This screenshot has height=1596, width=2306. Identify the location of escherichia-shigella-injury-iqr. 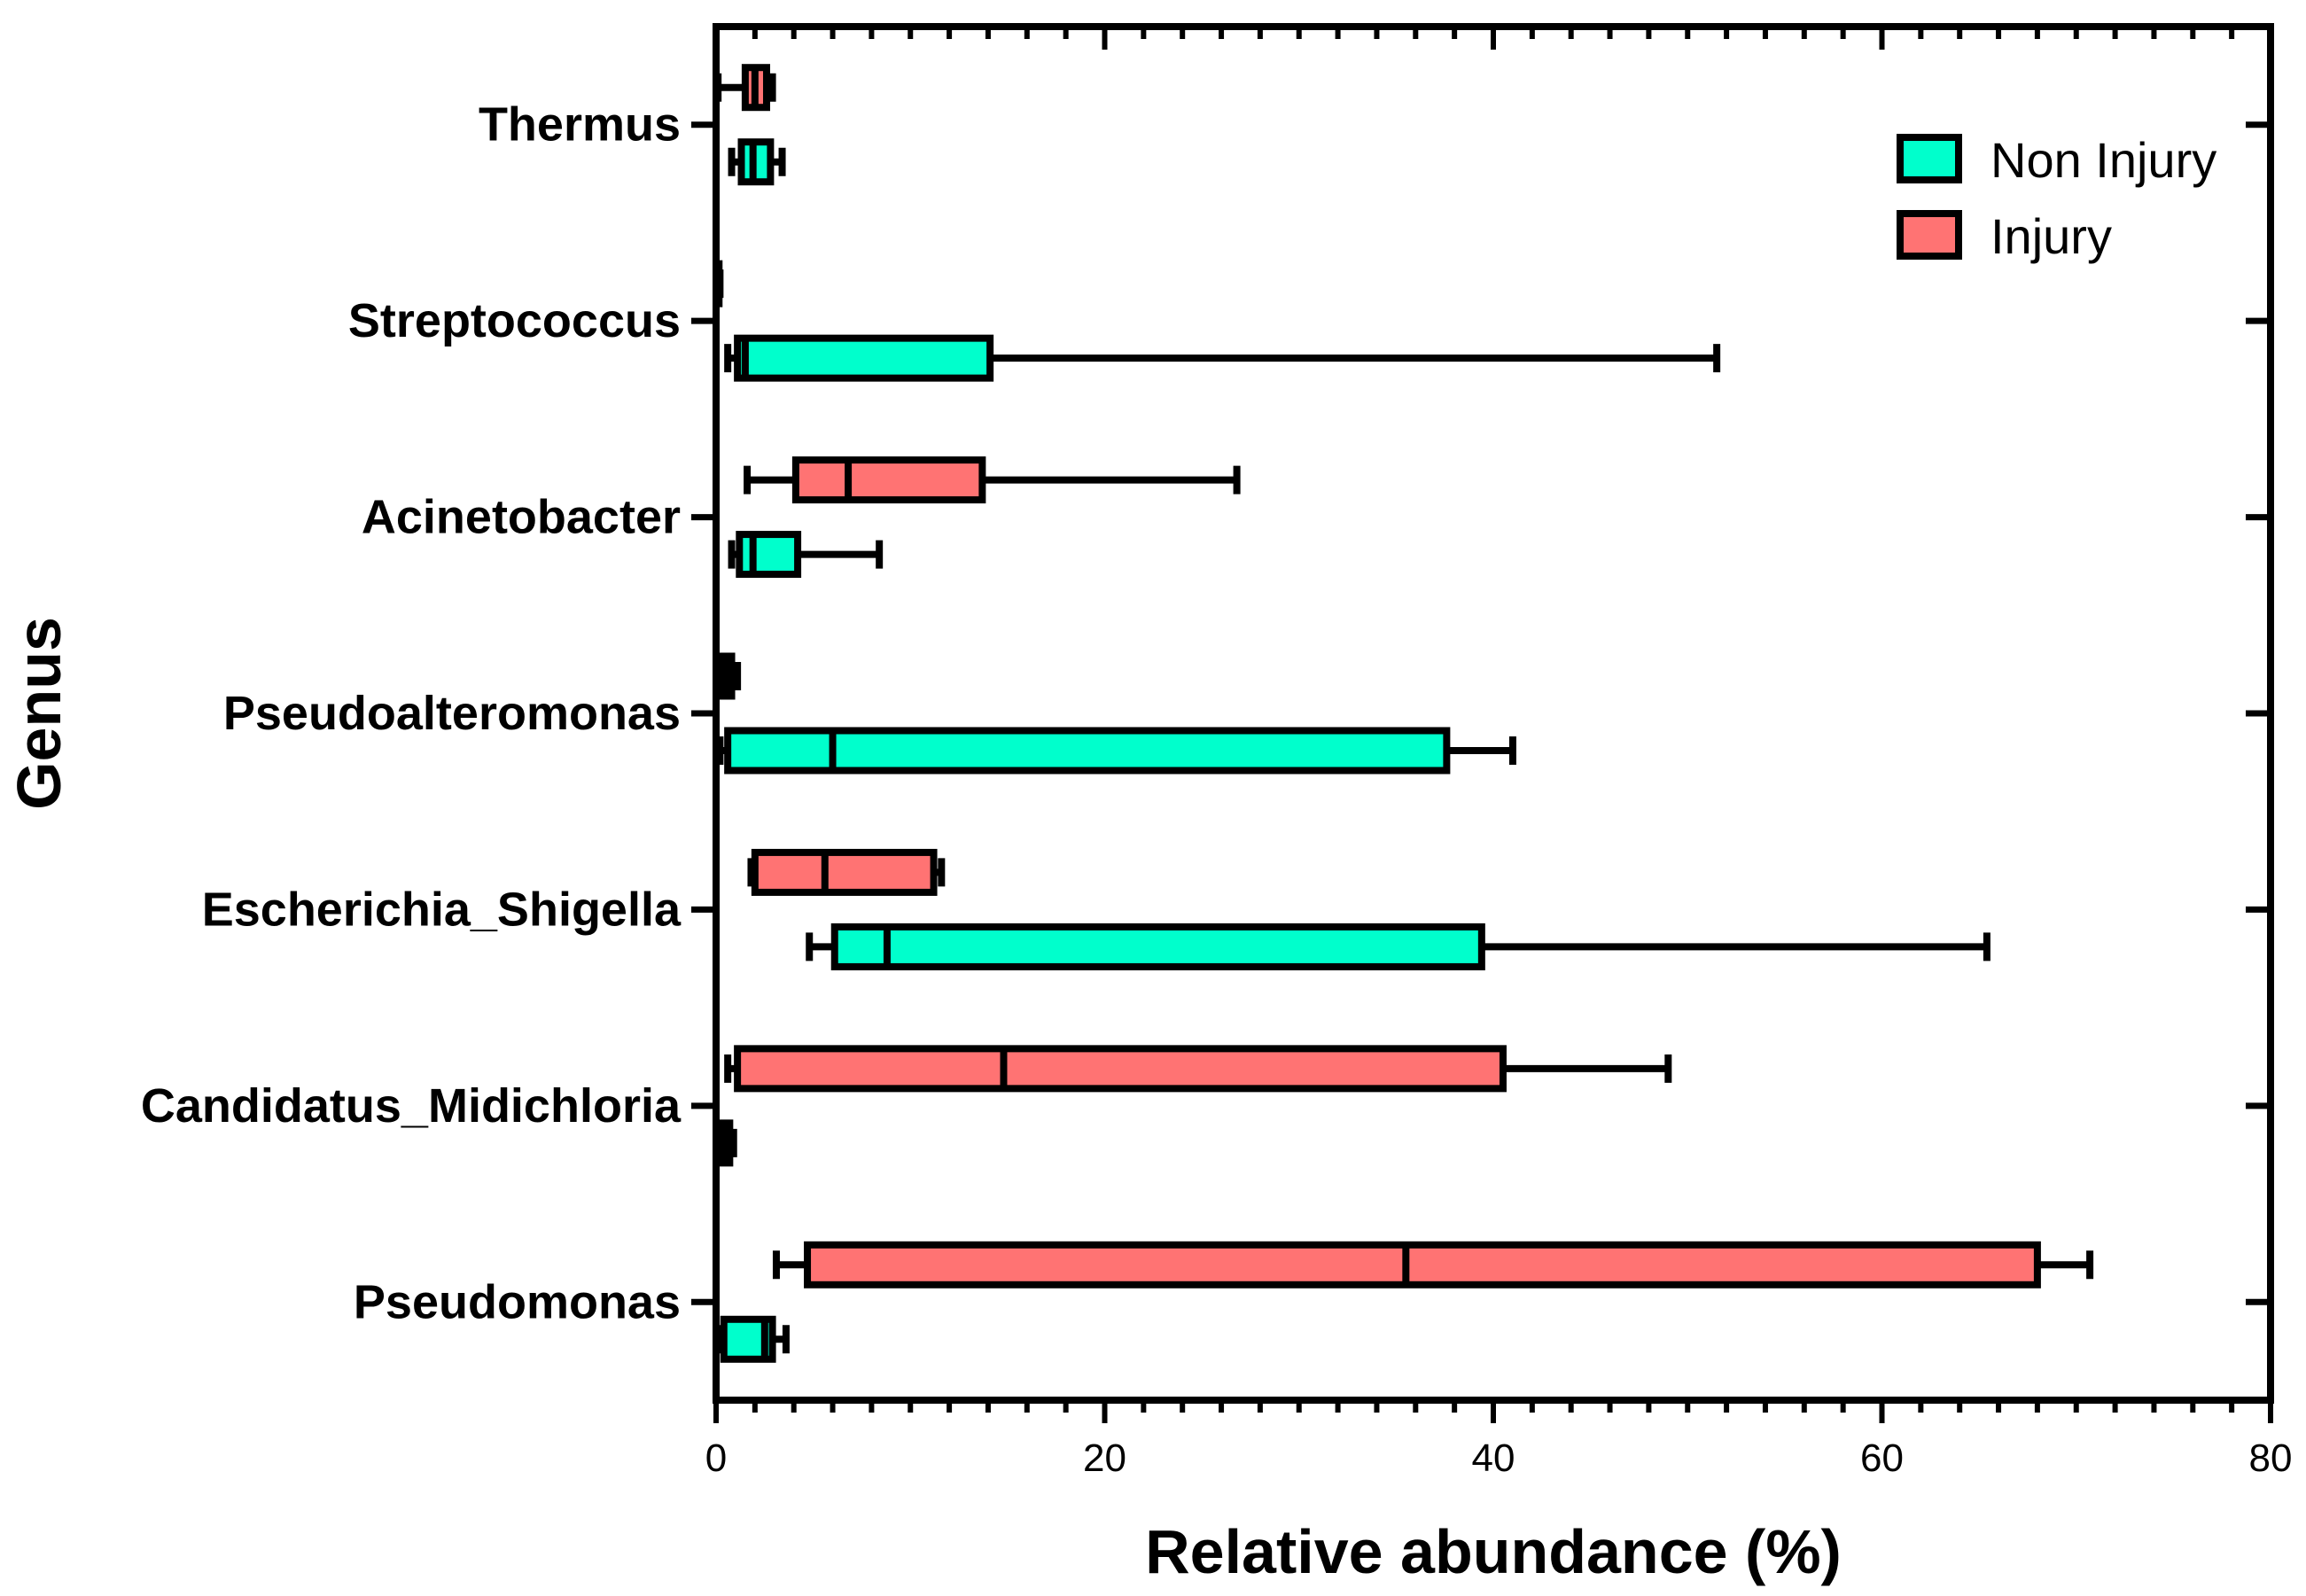
(844, 872).